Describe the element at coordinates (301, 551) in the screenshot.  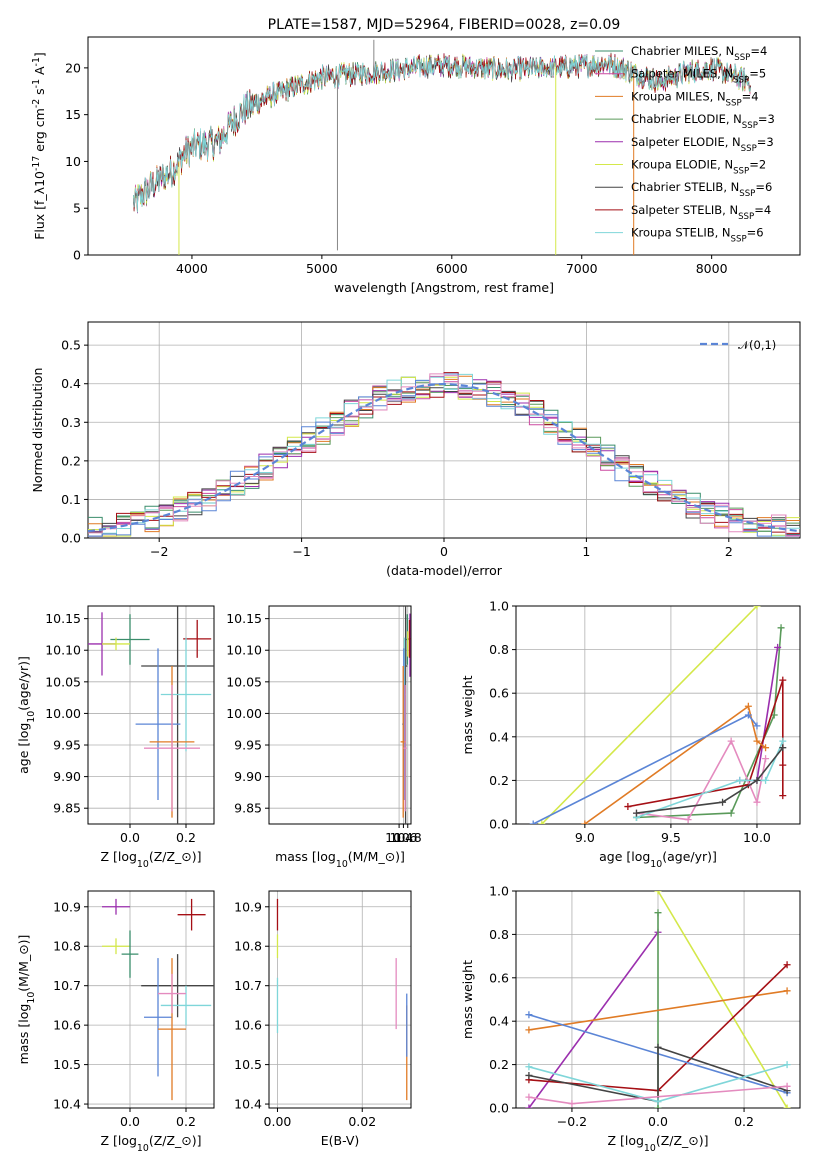
I see `x-tick-label: −1` at that location.